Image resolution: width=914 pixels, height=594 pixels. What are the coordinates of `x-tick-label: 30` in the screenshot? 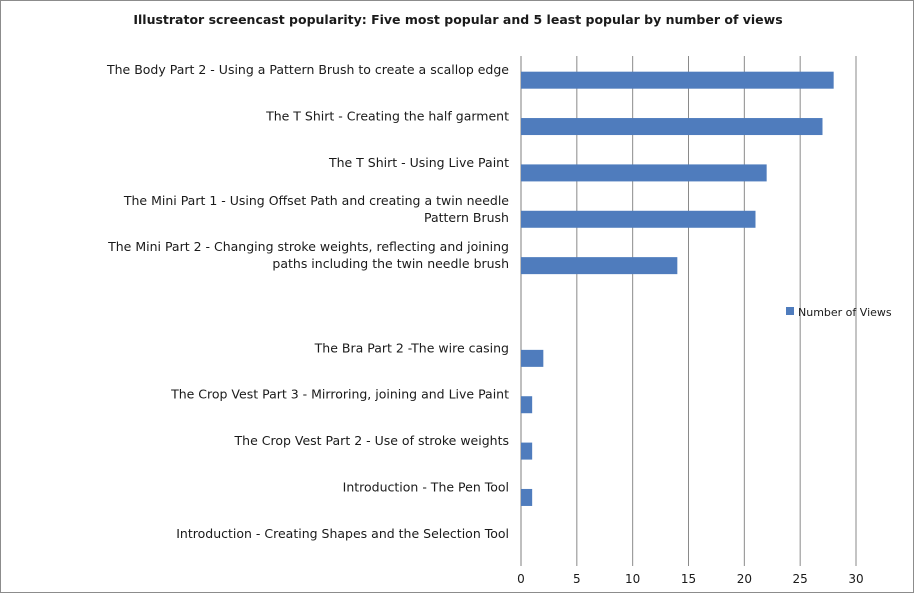 It's located at (855, 579).